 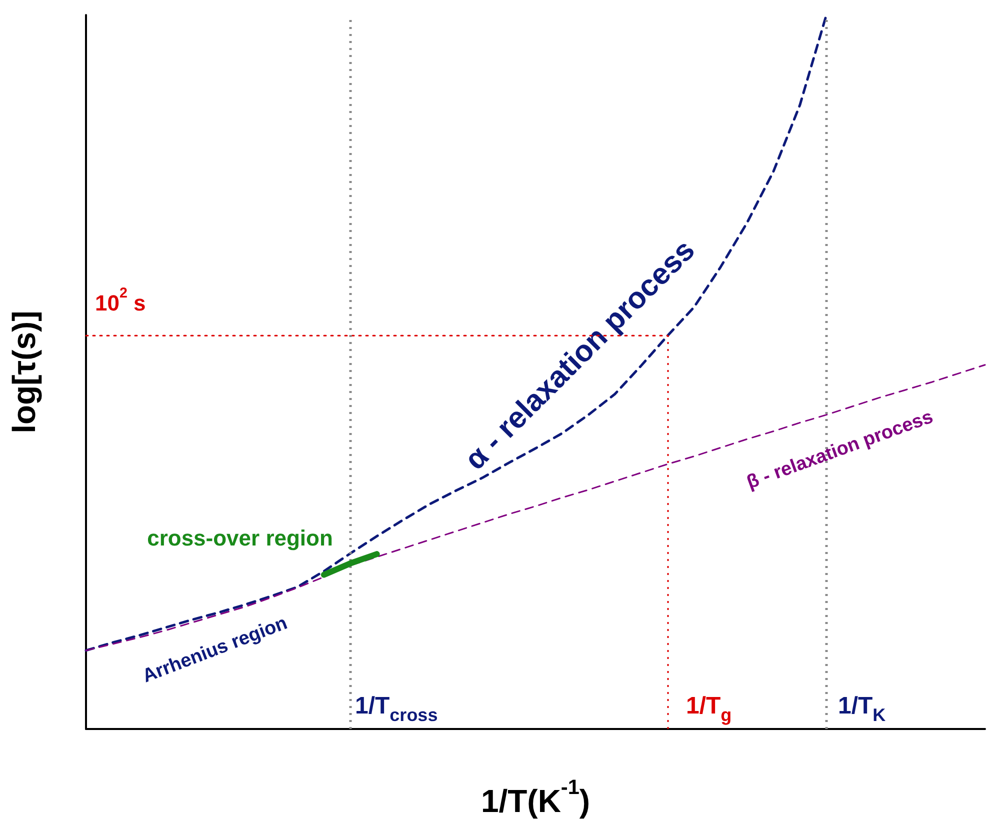 I want to click on annotation: cross-over region, so click(x=240, y=538).